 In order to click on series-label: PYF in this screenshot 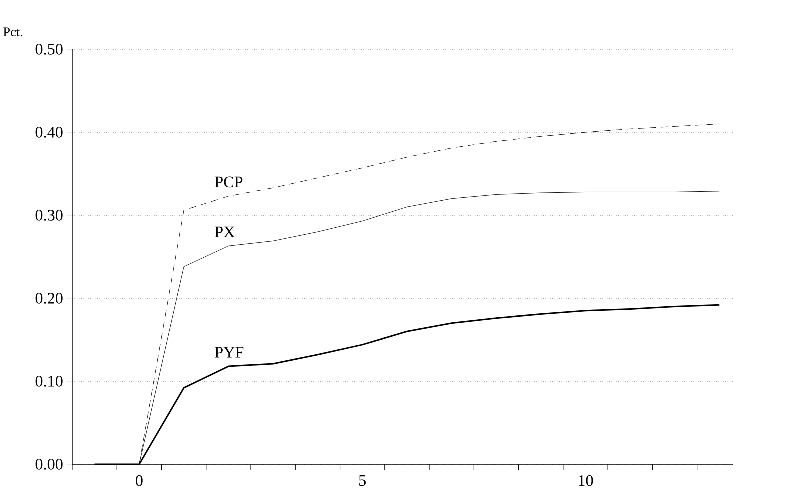, I will do `click(229, 352)`.